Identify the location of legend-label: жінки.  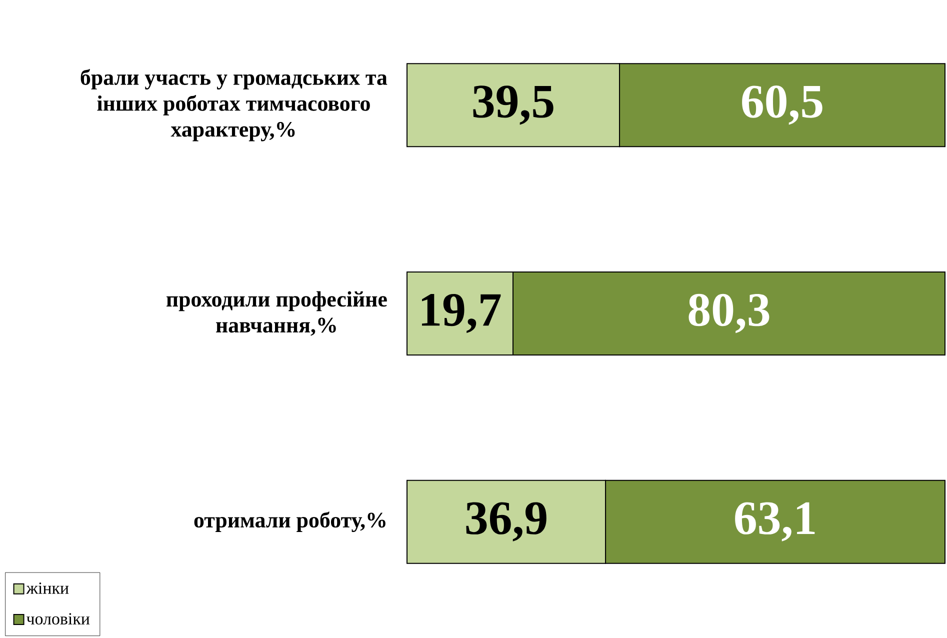
(47, 588).